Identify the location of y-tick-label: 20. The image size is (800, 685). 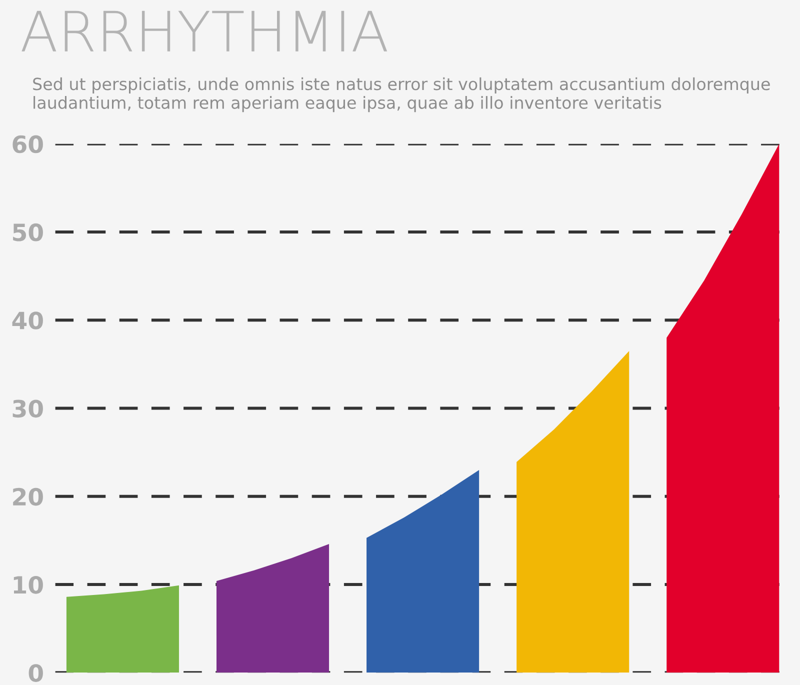
(28, 497).